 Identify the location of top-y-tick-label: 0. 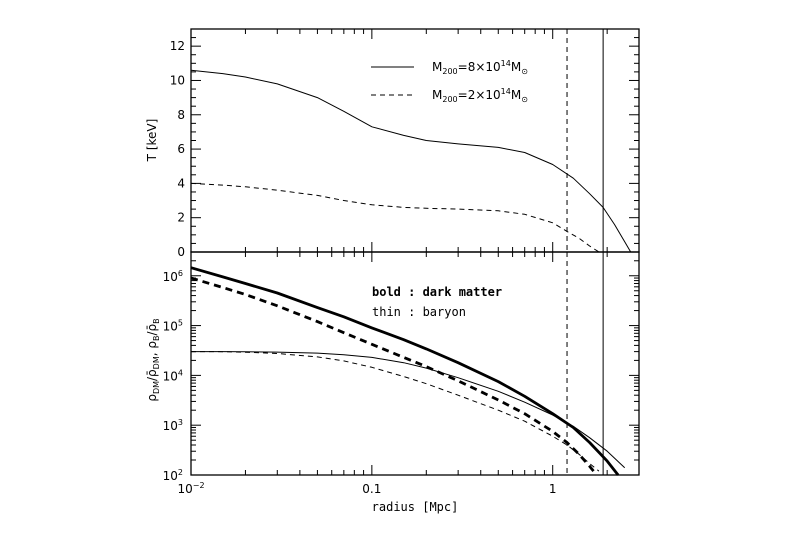
(181, 252).